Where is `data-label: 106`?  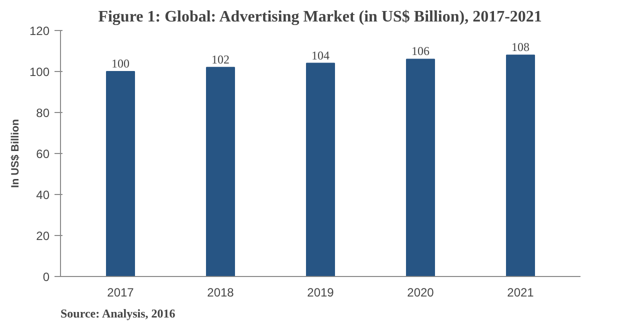 data-label: 106 is located at coordinates (421, 51).